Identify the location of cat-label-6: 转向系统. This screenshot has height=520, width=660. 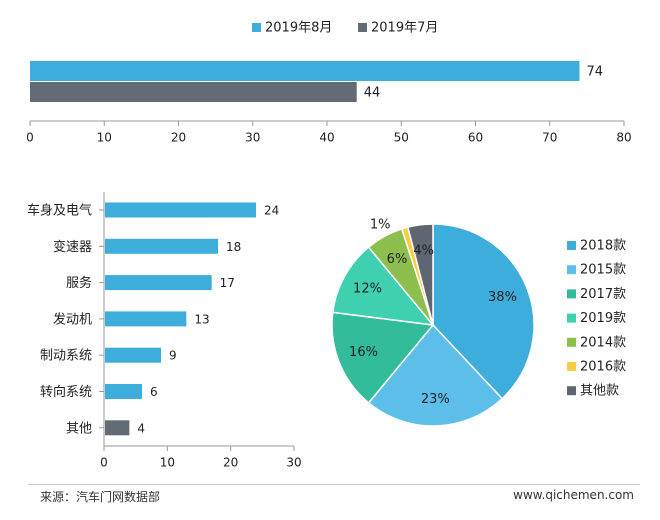
(66, 392).